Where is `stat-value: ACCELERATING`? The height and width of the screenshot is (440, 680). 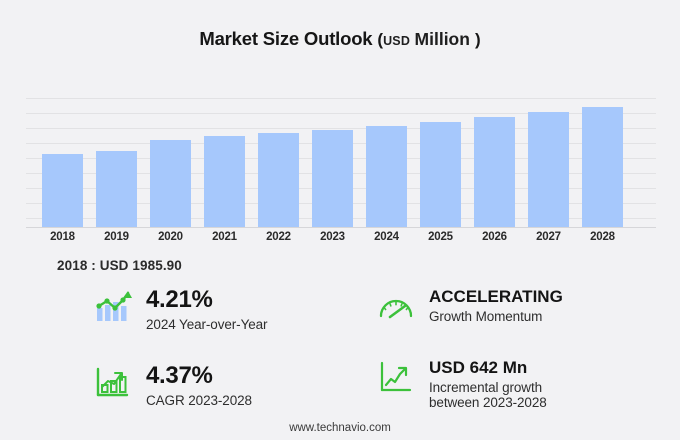 stat-value: ACCELERATING is located at coordinates (496, 296).